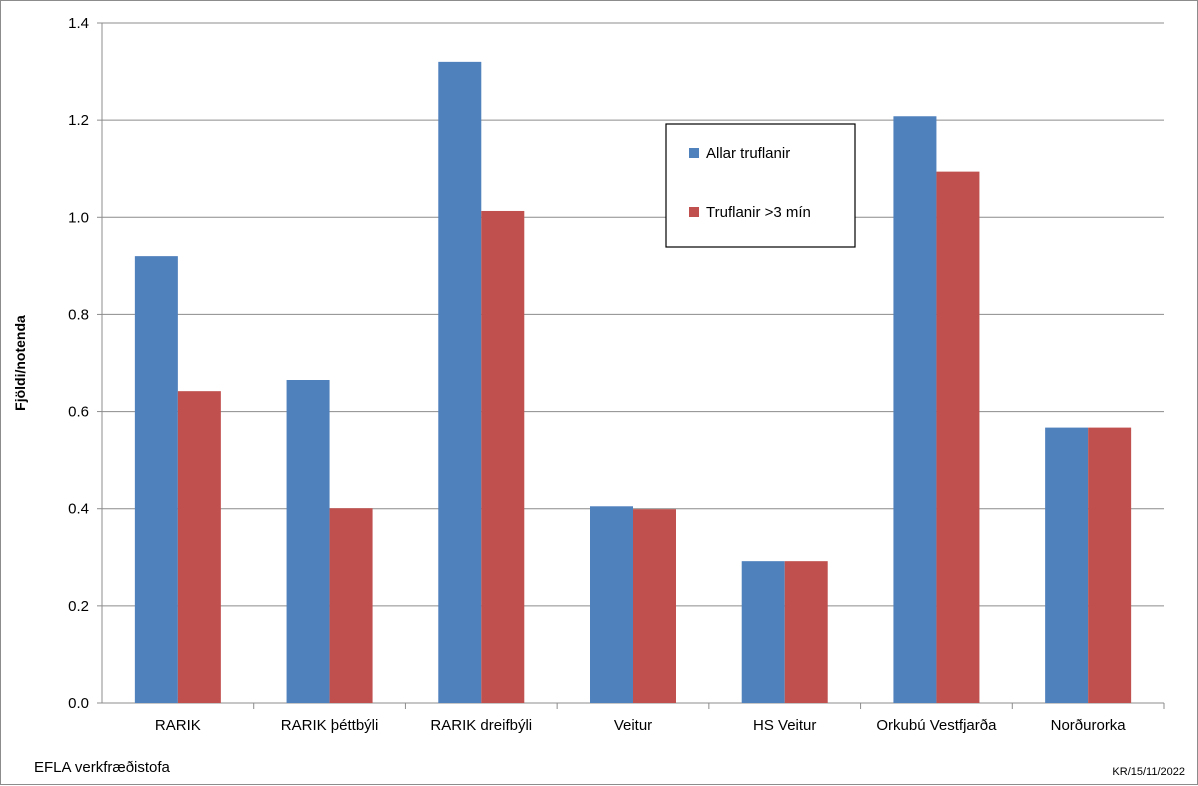 The image size is (1198, 786). I want to click on x-tick-label: RARIK þéttbýli, so click(330, 725).